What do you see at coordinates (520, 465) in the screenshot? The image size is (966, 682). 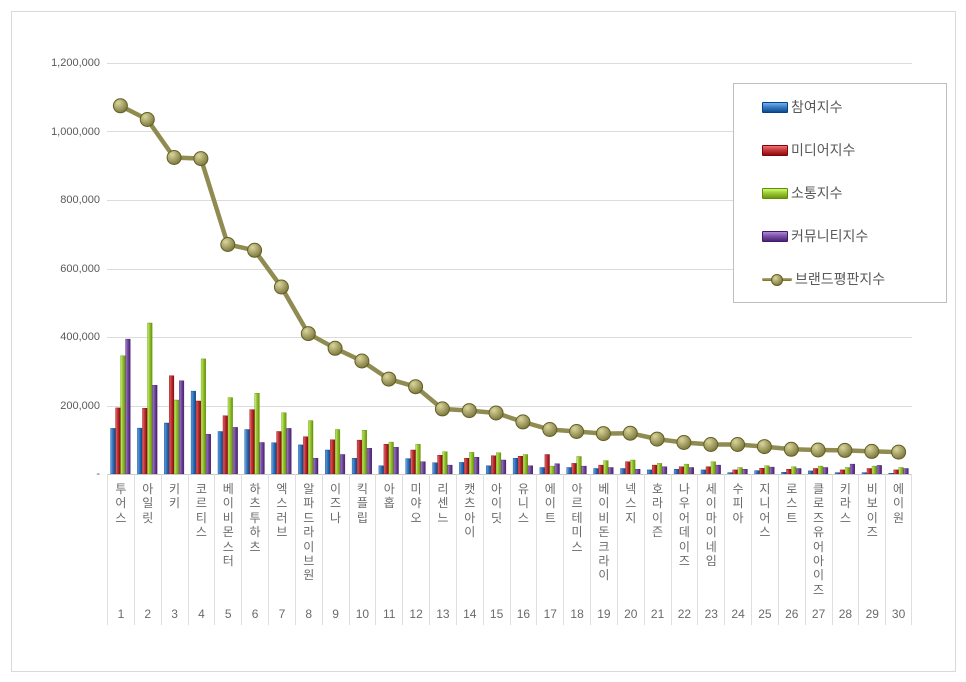 I see `bar-미디어지수-16` at bounding box center [520, 465].